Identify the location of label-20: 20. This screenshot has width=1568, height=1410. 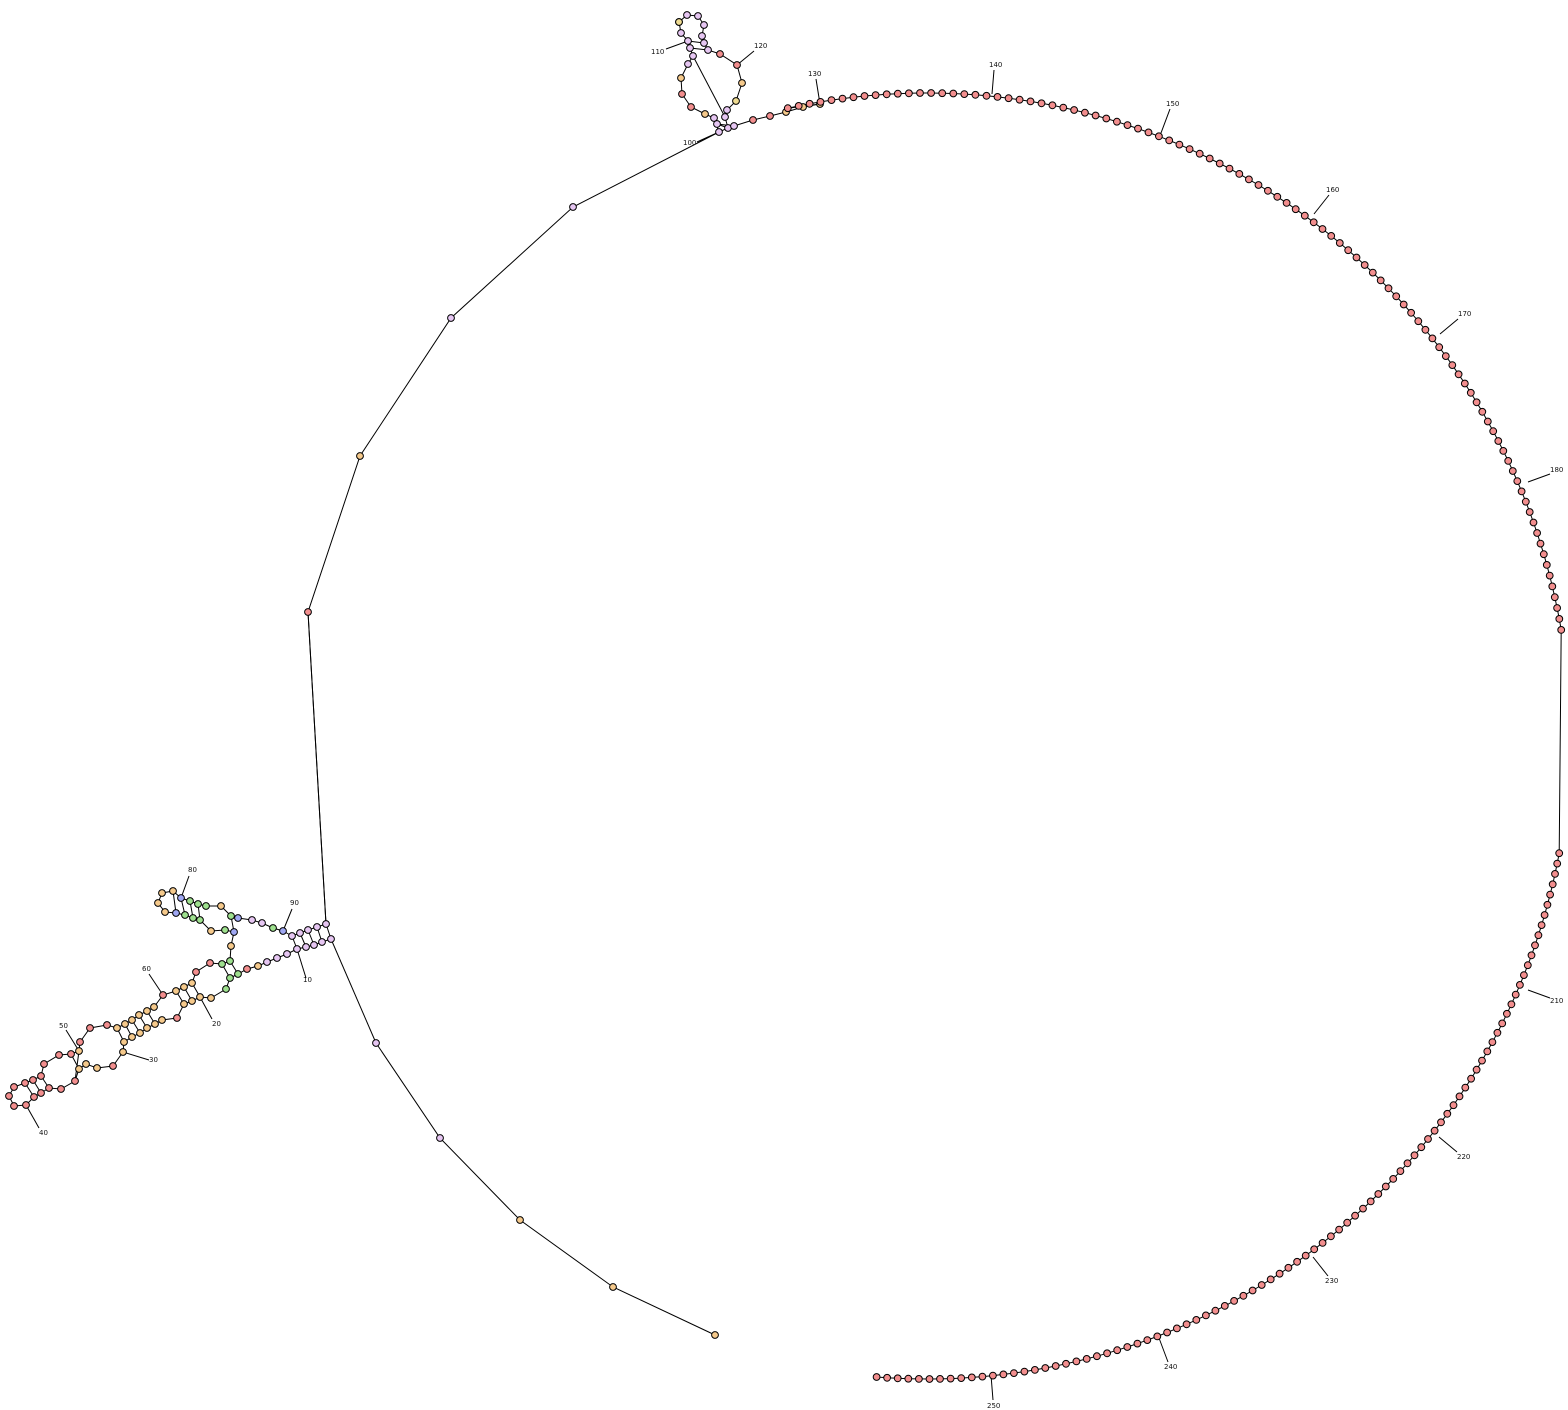
(216, 1024).